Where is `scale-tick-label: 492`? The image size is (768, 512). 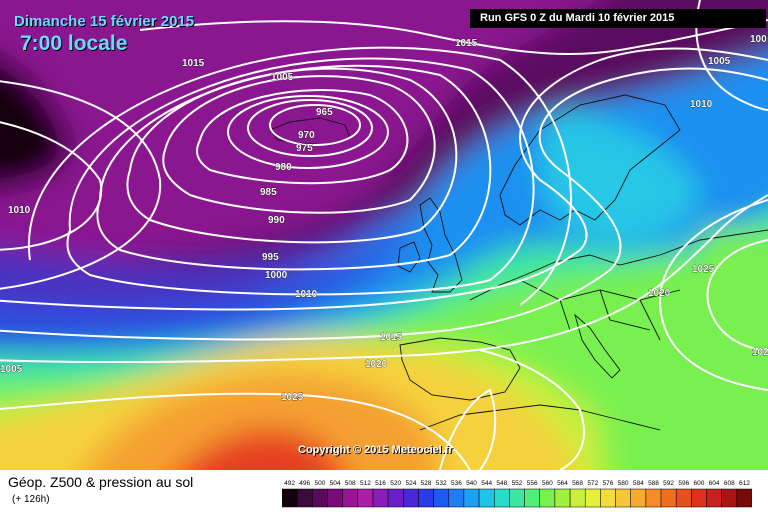 scale-tick-label: 492 is located at coordinates (289, 483).